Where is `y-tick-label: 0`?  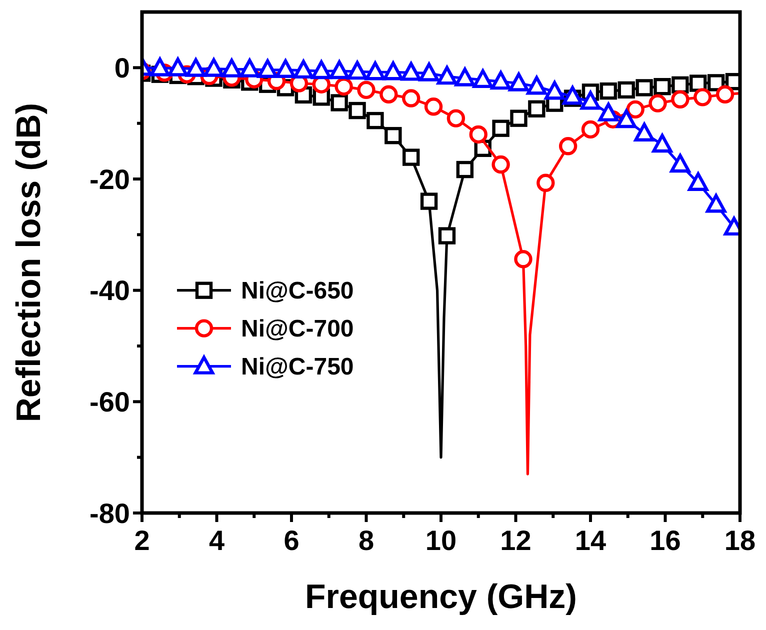
y-tick-label: 0 is located at coordinates (122, 68).